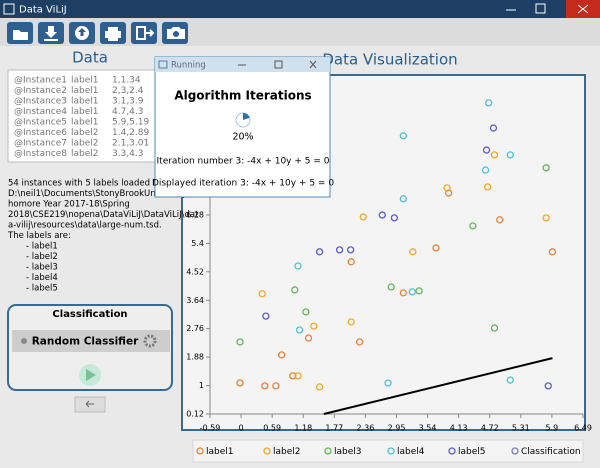 This screenshot has height=468, width=600. What do you see at coordinates (40, 123) in the screenshot?
I see `data-cell: @Instance5` at bounding box center [40, 123].